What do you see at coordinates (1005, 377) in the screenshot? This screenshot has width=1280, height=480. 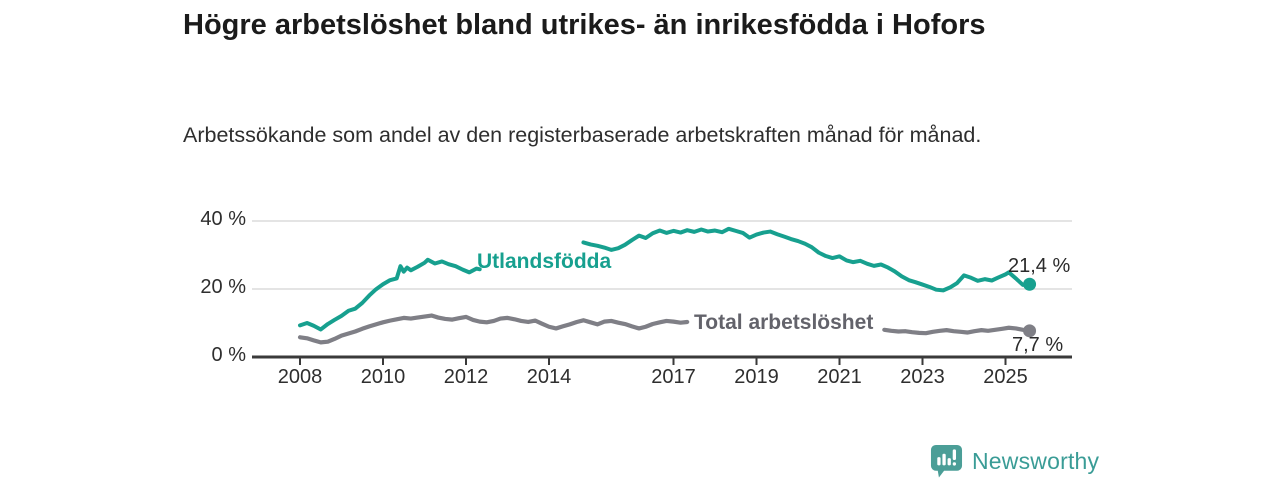 I see `x-axis-tick-label: 2025` at bounding box center [1005, 377].